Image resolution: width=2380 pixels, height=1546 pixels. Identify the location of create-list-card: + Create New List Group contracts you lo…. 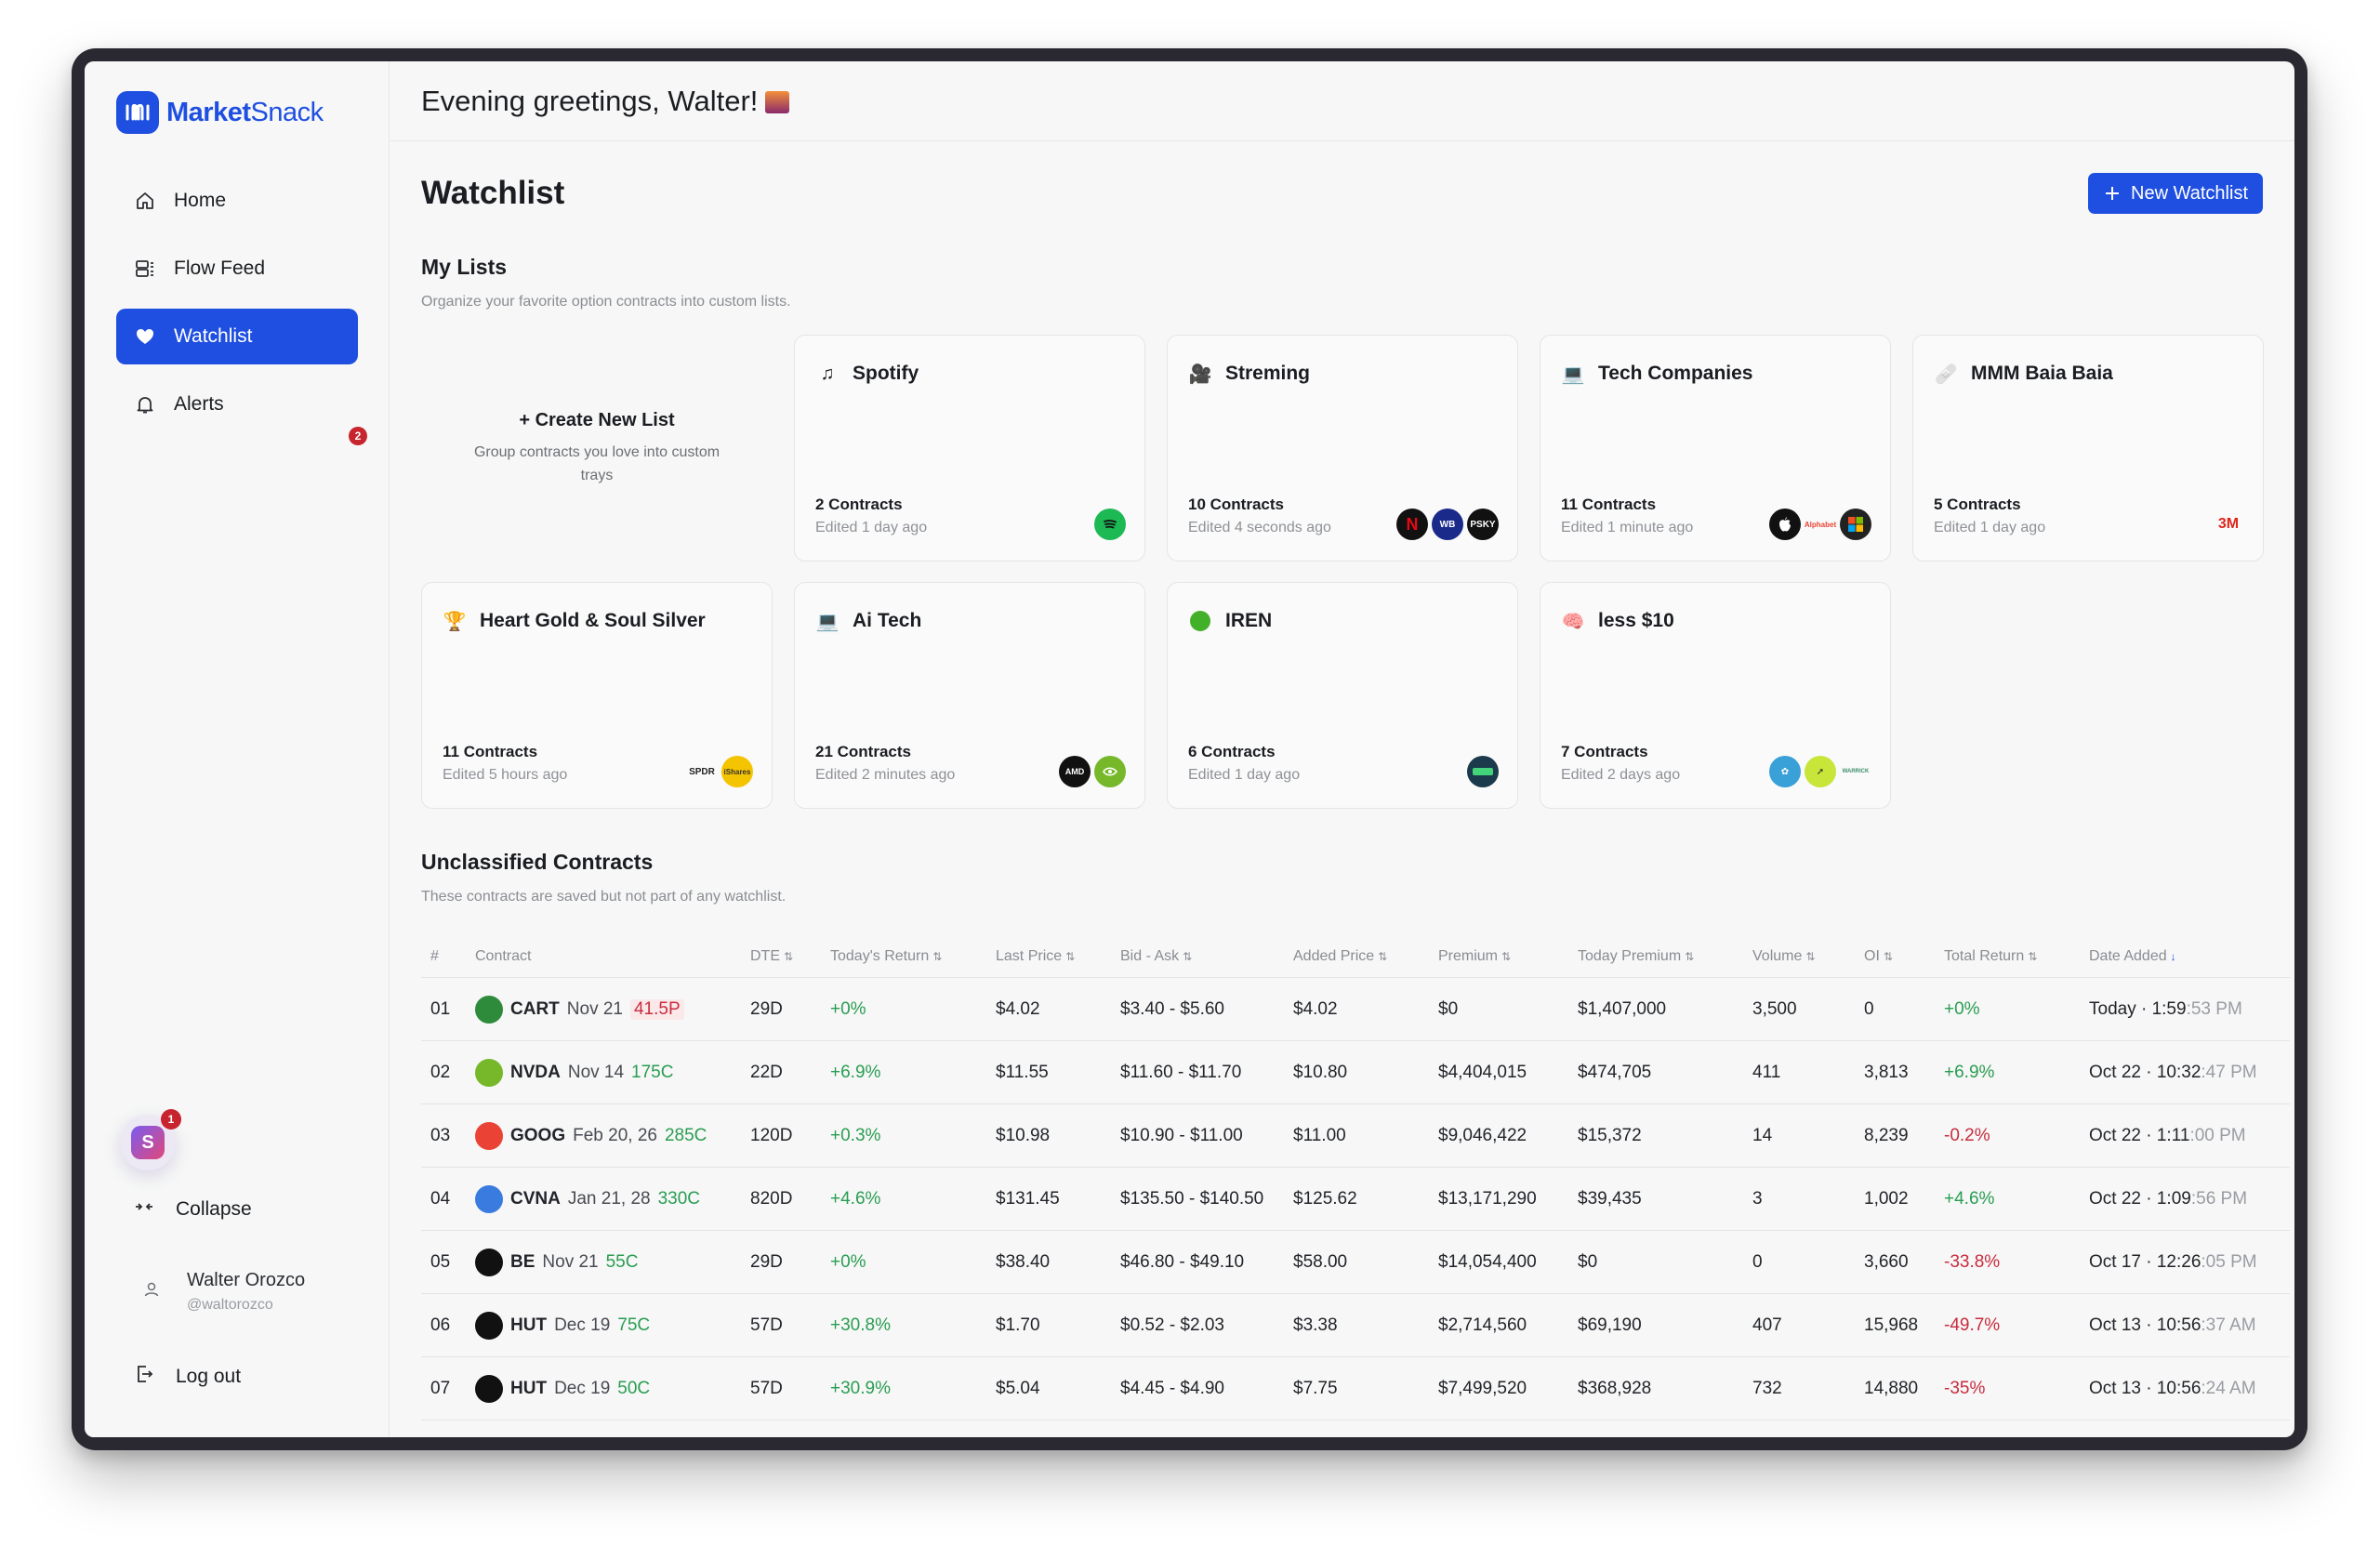
(597, 448).